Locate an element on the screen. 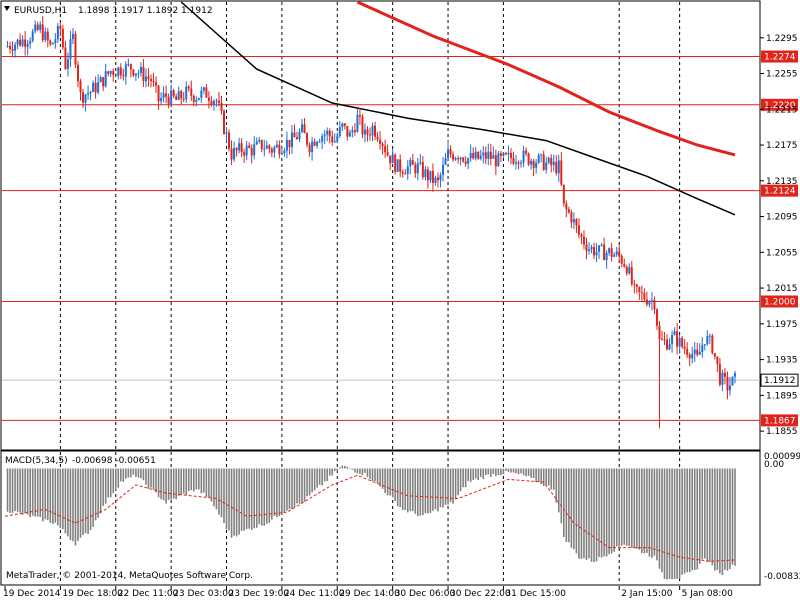  time-tick-label: 5 Jan 08:00 is located at coordinates (708, 594).